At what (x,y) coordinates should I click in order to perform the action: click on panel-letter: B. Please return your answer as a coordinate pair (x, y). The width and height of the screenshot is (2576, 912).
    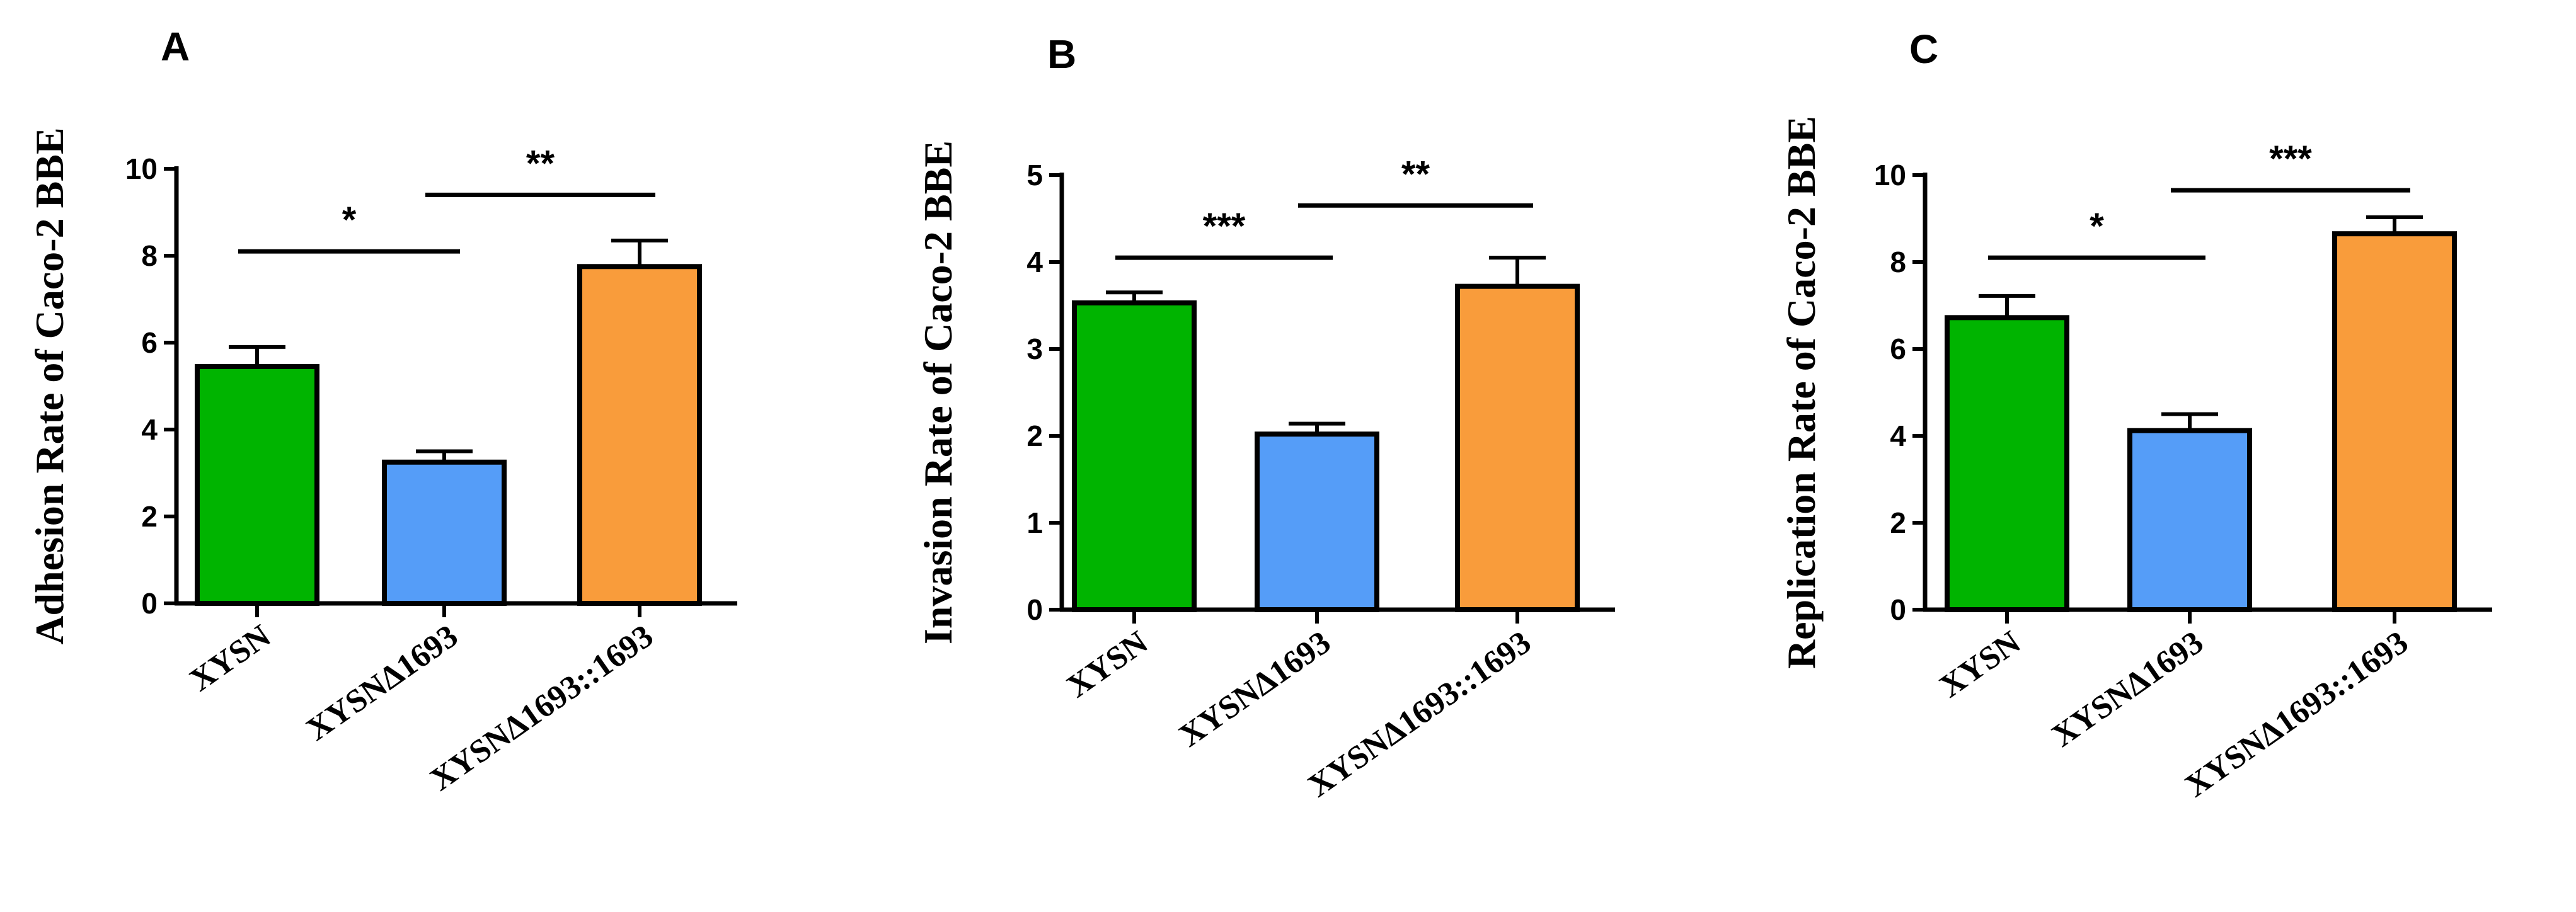
    Looking at the image, I should click on (1061, 54).